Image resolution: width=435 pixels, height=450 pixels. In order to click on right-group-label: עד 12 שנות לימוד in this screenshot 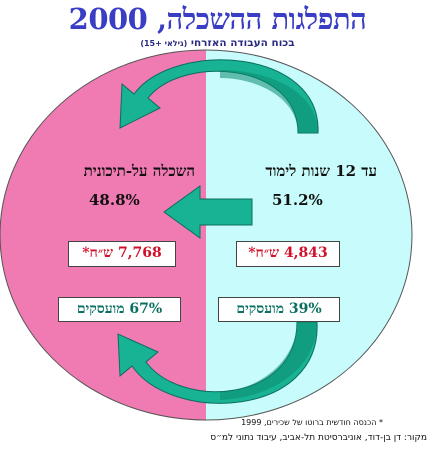, I will do `click(321, 171)`.